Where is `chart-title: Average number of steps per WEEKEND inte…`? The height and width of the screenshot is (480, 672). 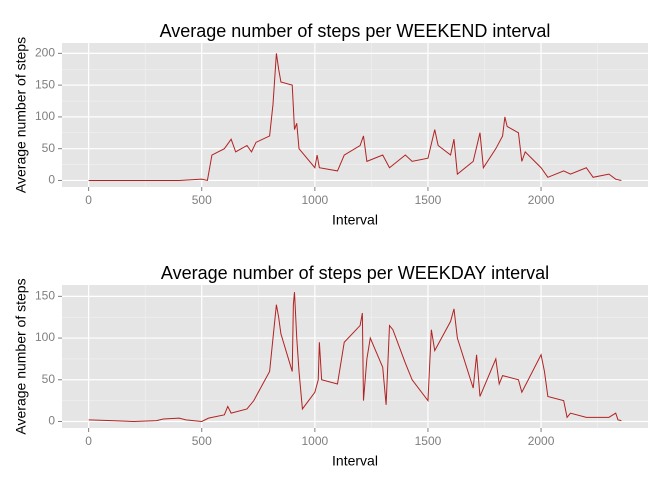 chart-title: Average number of steps per WEEKEND inte… is located at coordinates (355, 31).